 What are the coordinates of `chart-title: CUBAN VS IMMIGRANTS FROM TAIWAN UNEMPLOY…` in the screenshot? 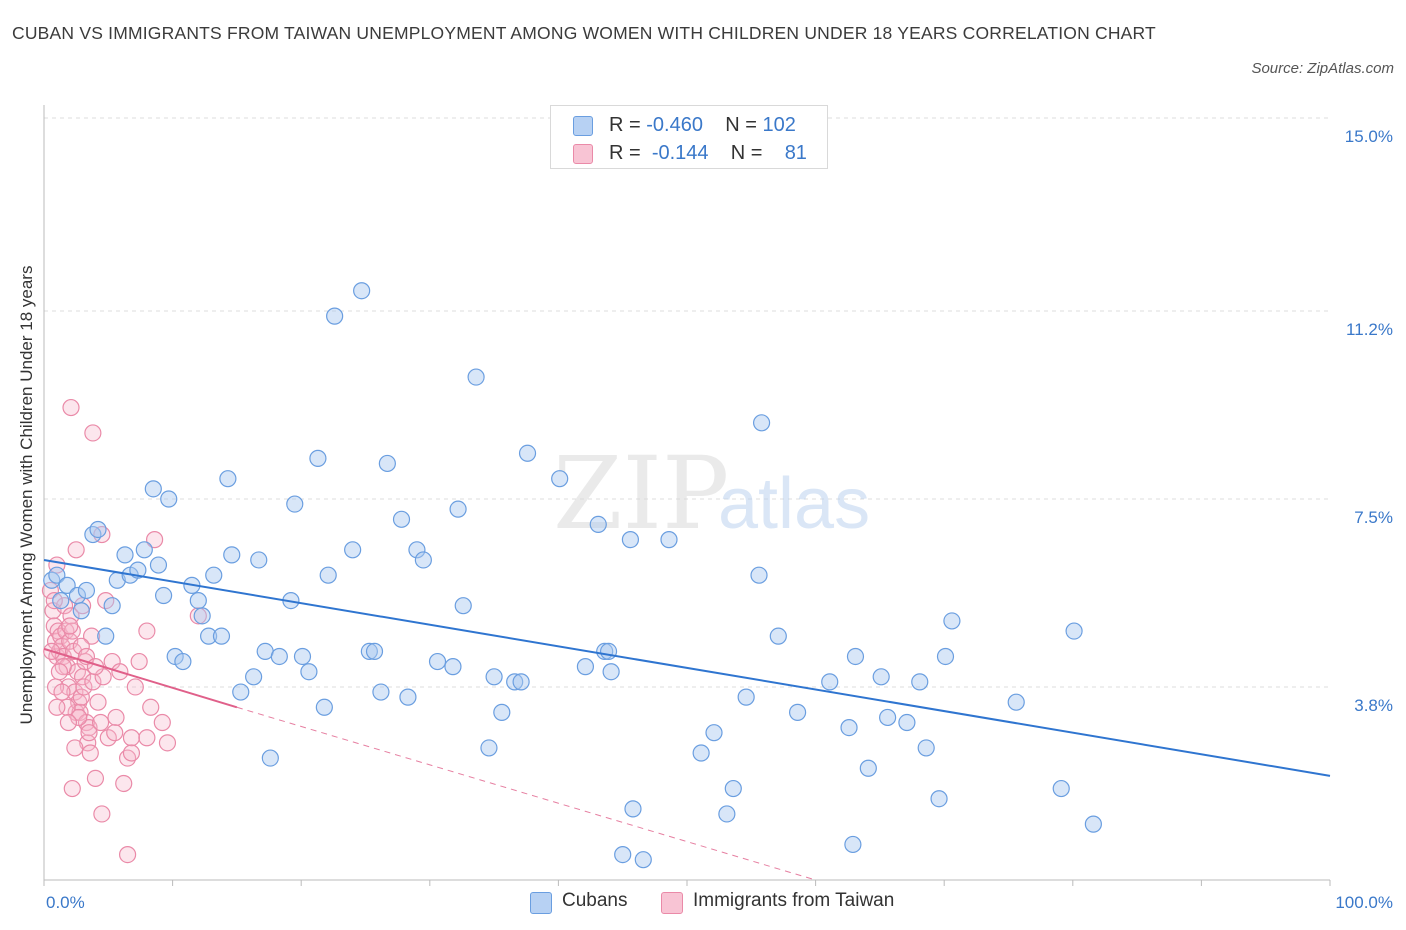 It's located at (584, 33).